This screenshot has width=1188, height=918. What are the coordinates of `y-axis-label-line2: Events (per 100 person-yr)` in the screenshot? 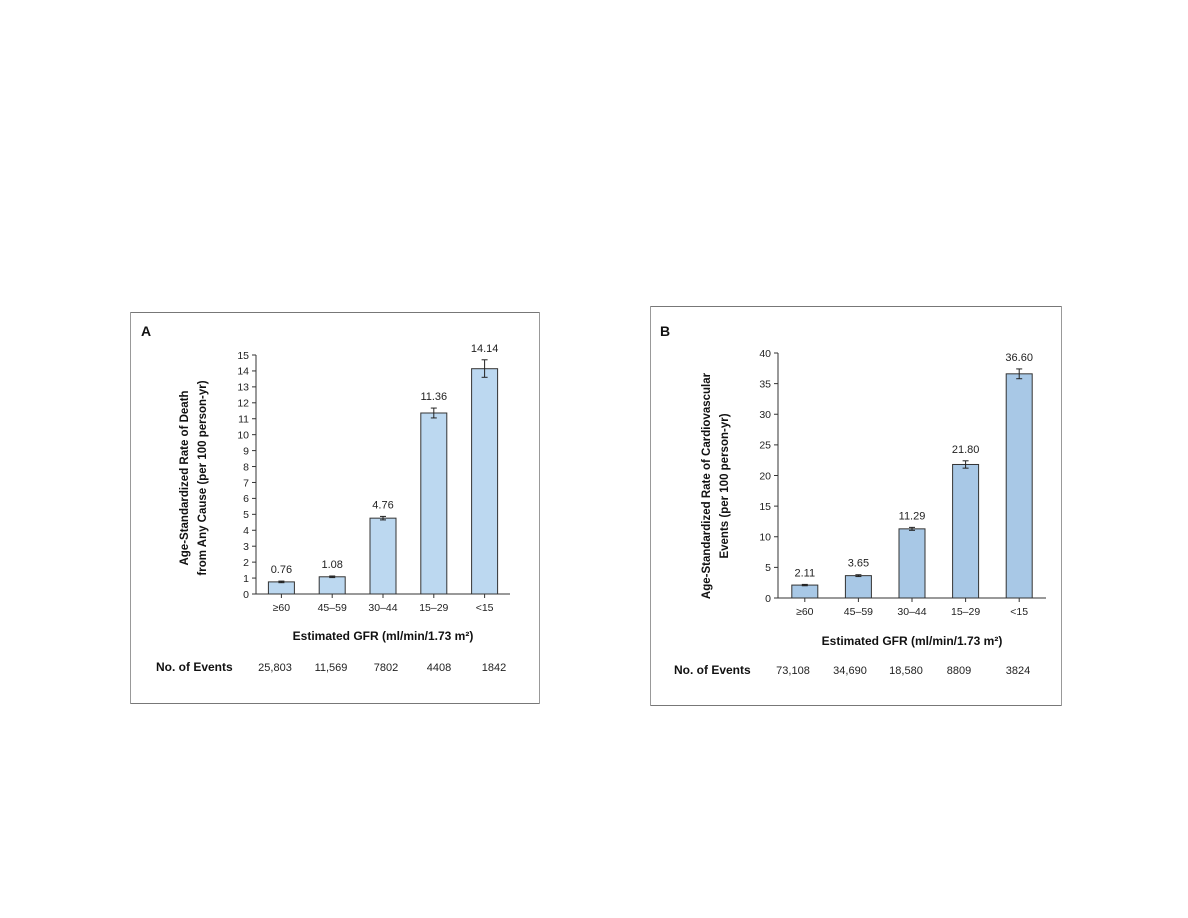 It's located at (725, 485).